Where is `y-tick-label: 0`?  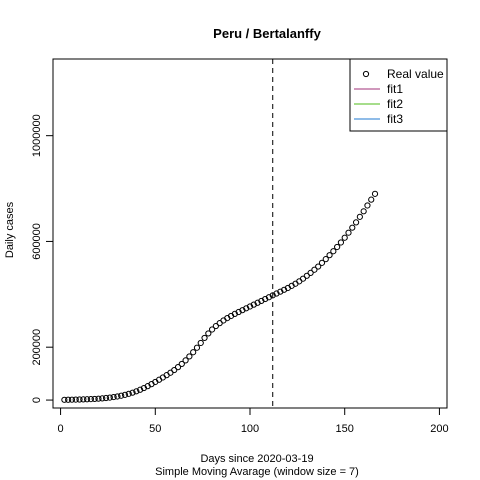 y-tick-label: 0 is located at coordinates (37, 400).